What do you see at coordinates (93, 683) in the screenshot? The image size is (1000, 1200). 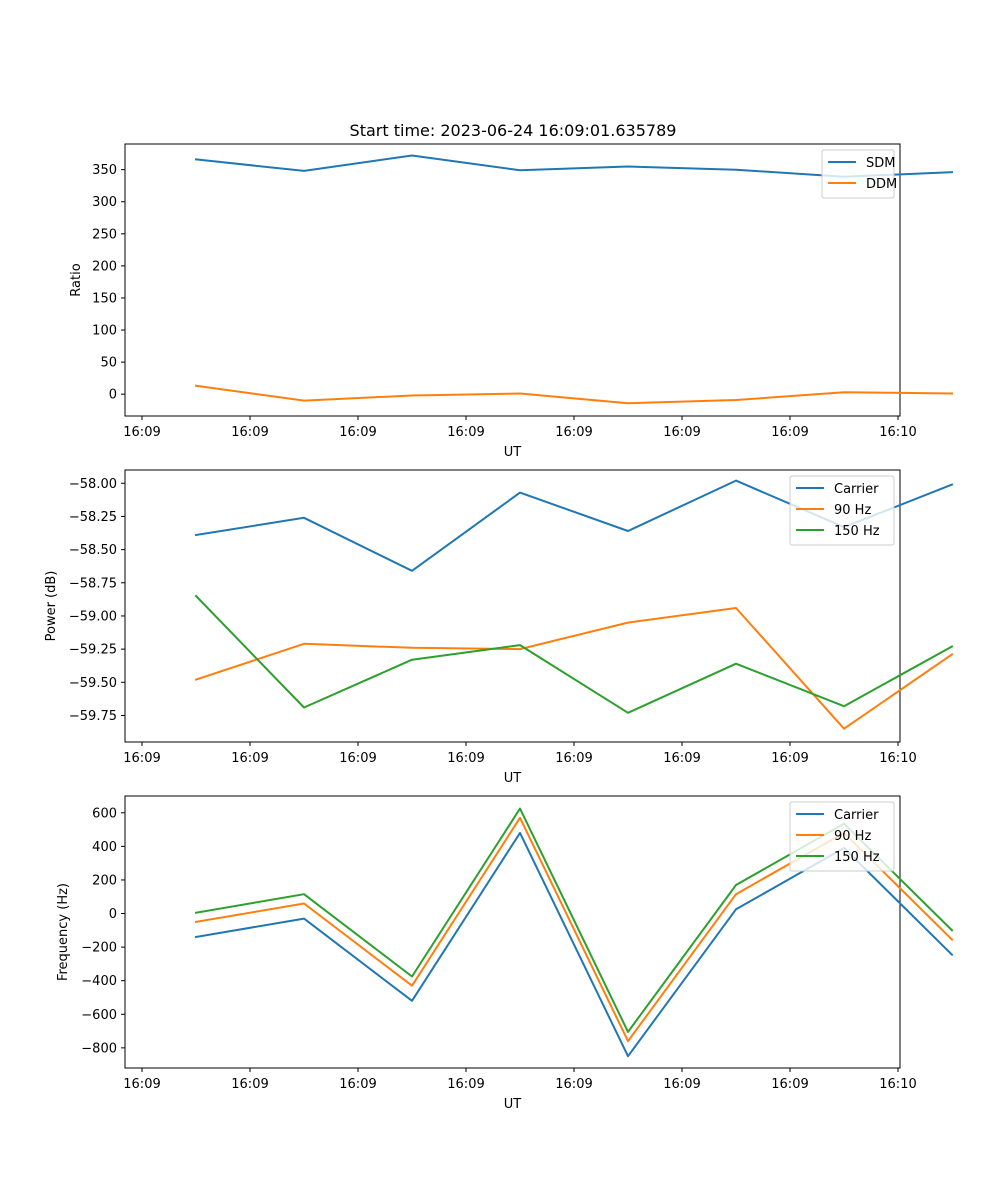 I see `y-tick-label: −59.50` at bounding box center [93, 683].